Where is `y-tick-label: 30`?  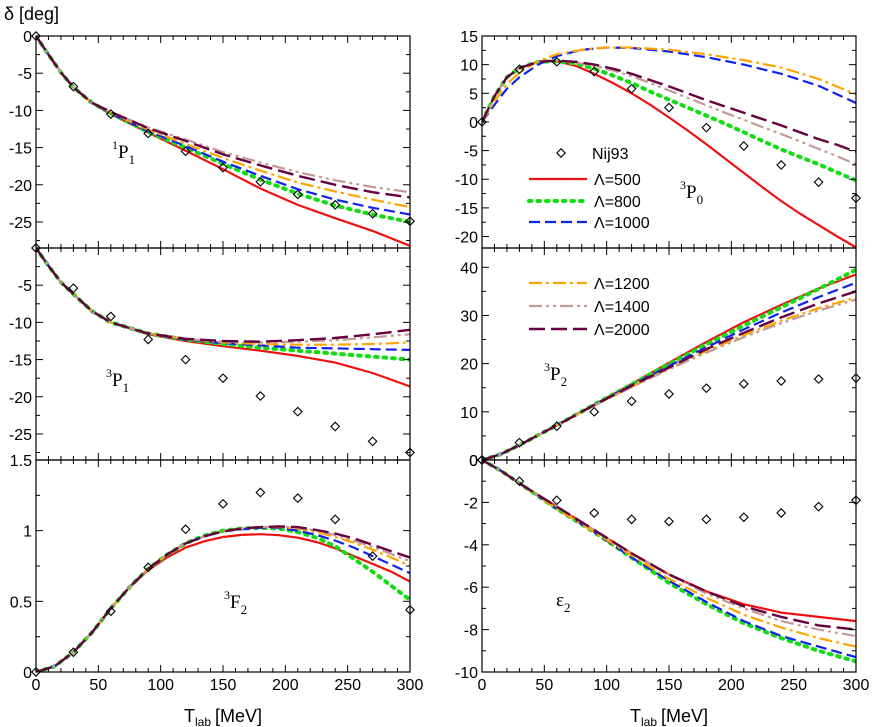
y-tick-label: 30 is located at coordinates (469, 316).